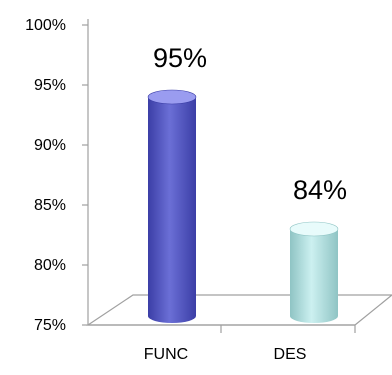 This screenshot has height=375, width=392. Describe the element at coordinates (50, 85) in the screenshot. I see `y-tick-label: 95%` at that location.